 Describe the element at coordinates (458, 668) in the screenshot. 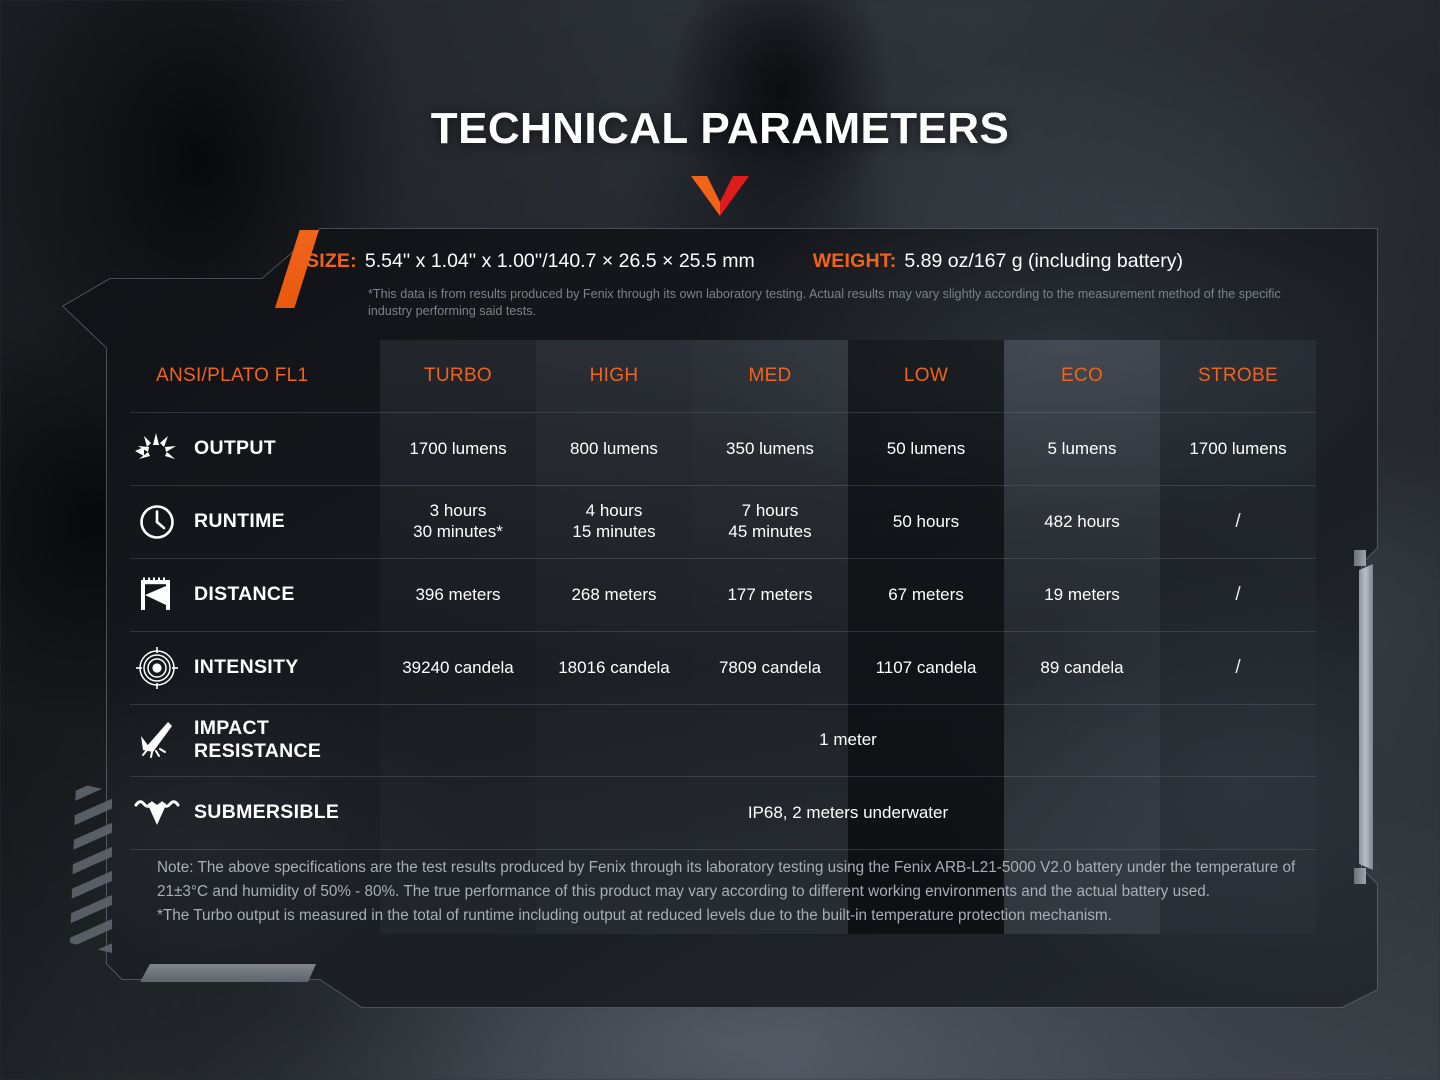

I see `cell-intensity-turbo: 39240 candela` at that location.